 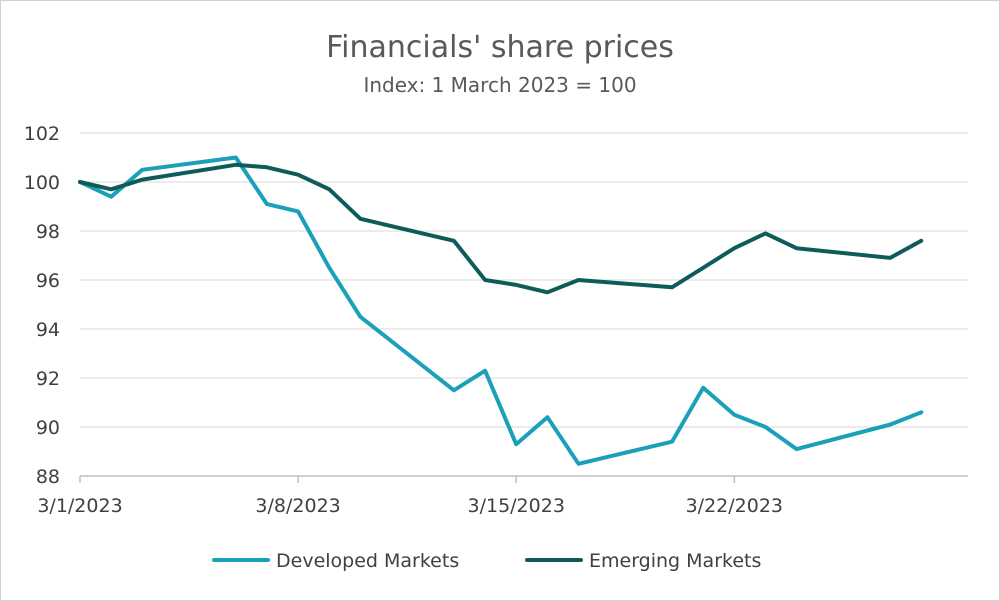 I want to click on y-tick-label-98: 98, so click(x=48, y=232).